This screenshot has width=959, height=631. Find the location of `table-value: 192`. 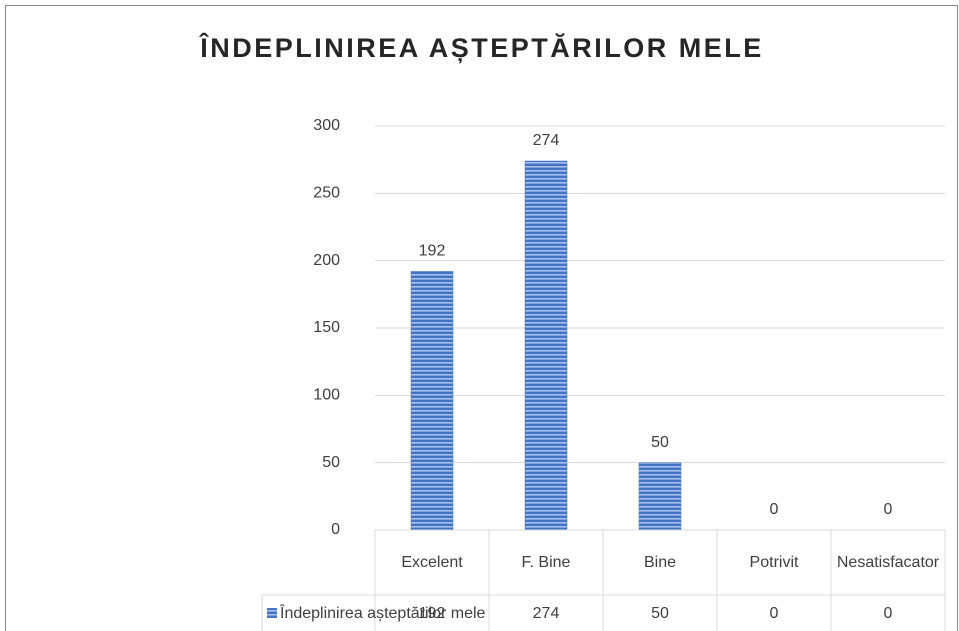

table-value: 192 is located at coordinates (432, 613).